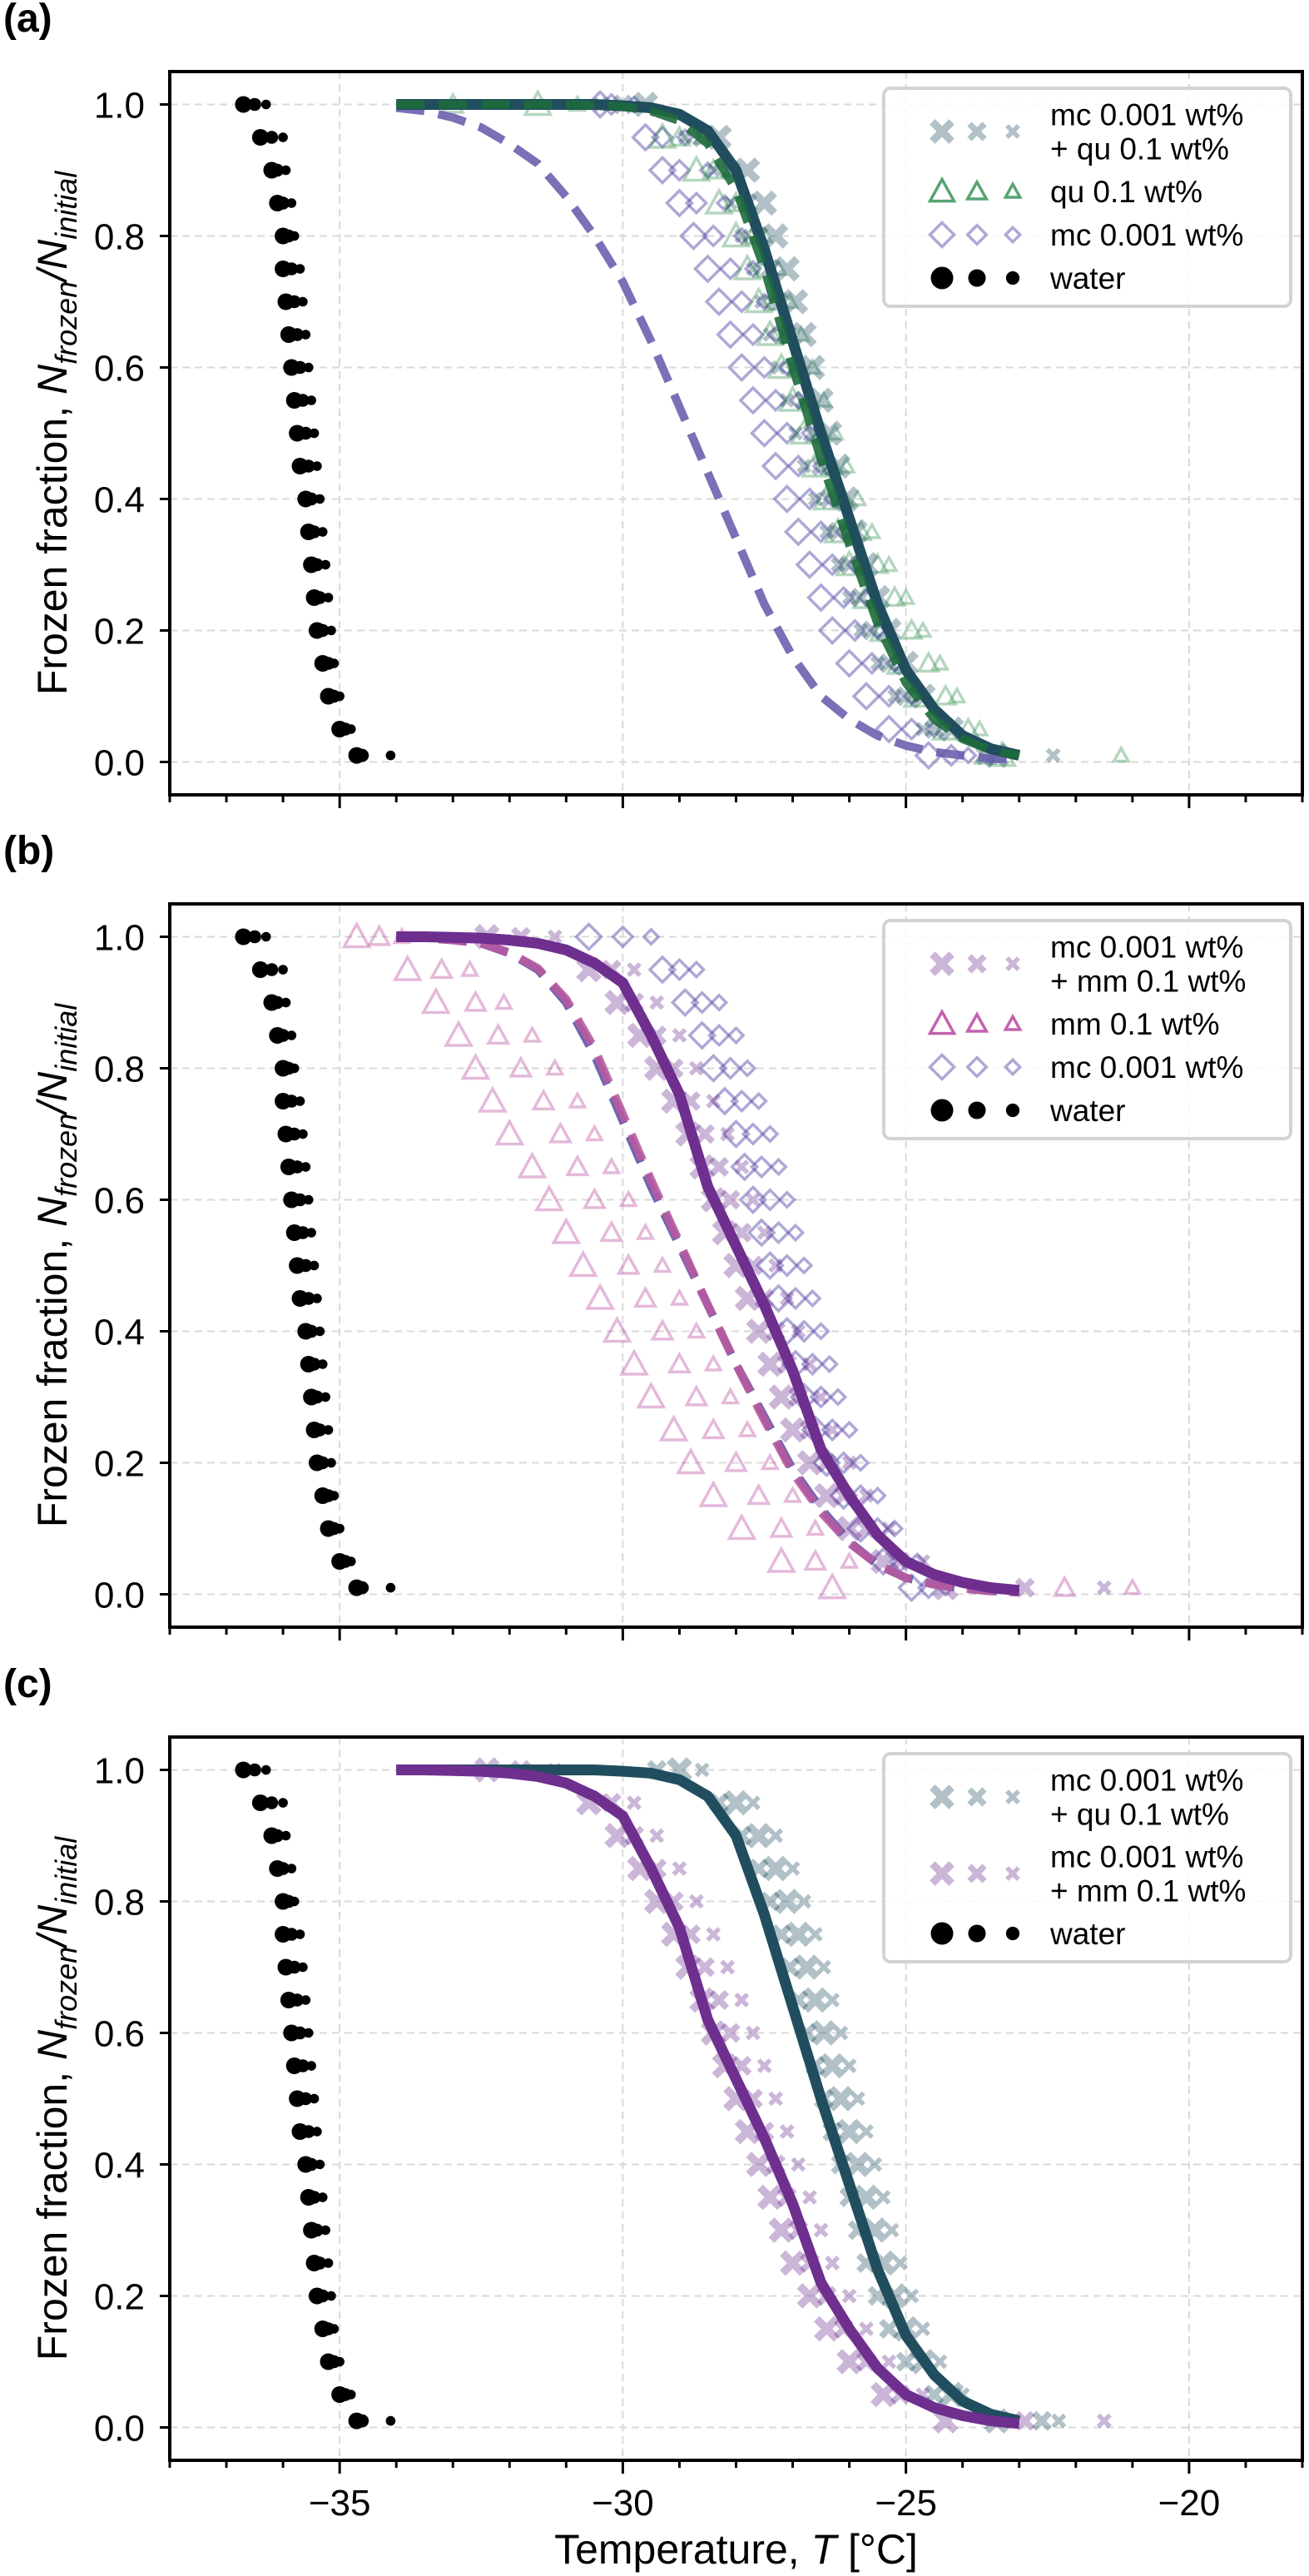 The width and height of the screenshot is (1309, 2576). I want to click on y-tick-label: 0.8, so click(119, 1070).